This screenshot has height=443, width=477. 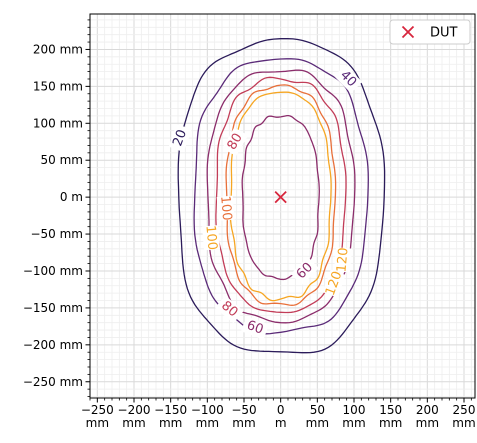 I want to click on x-tick-label: 50 mm, so click(x=317, y=416).